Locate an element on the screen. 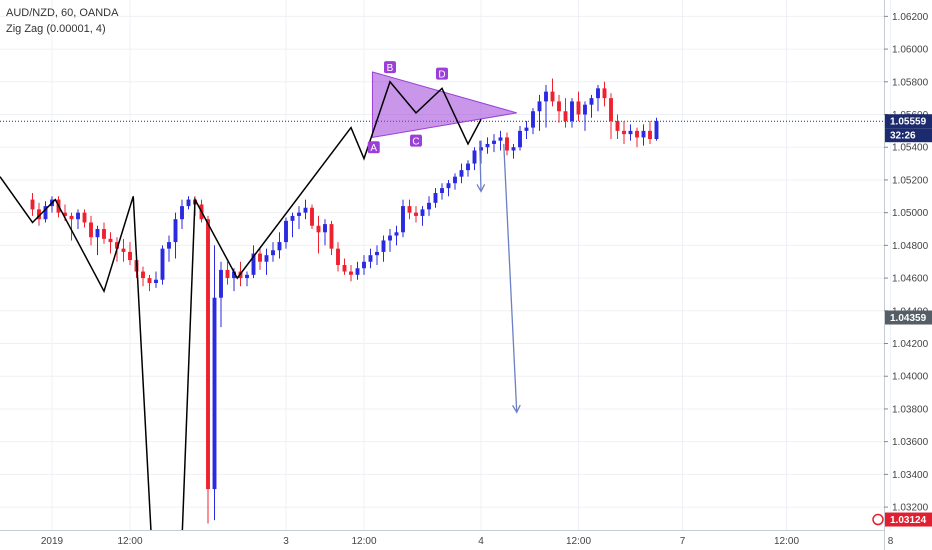 This screenshot has height=550, width=932. y-tick-label: 1.04000 is located at coordinates (910, 377).